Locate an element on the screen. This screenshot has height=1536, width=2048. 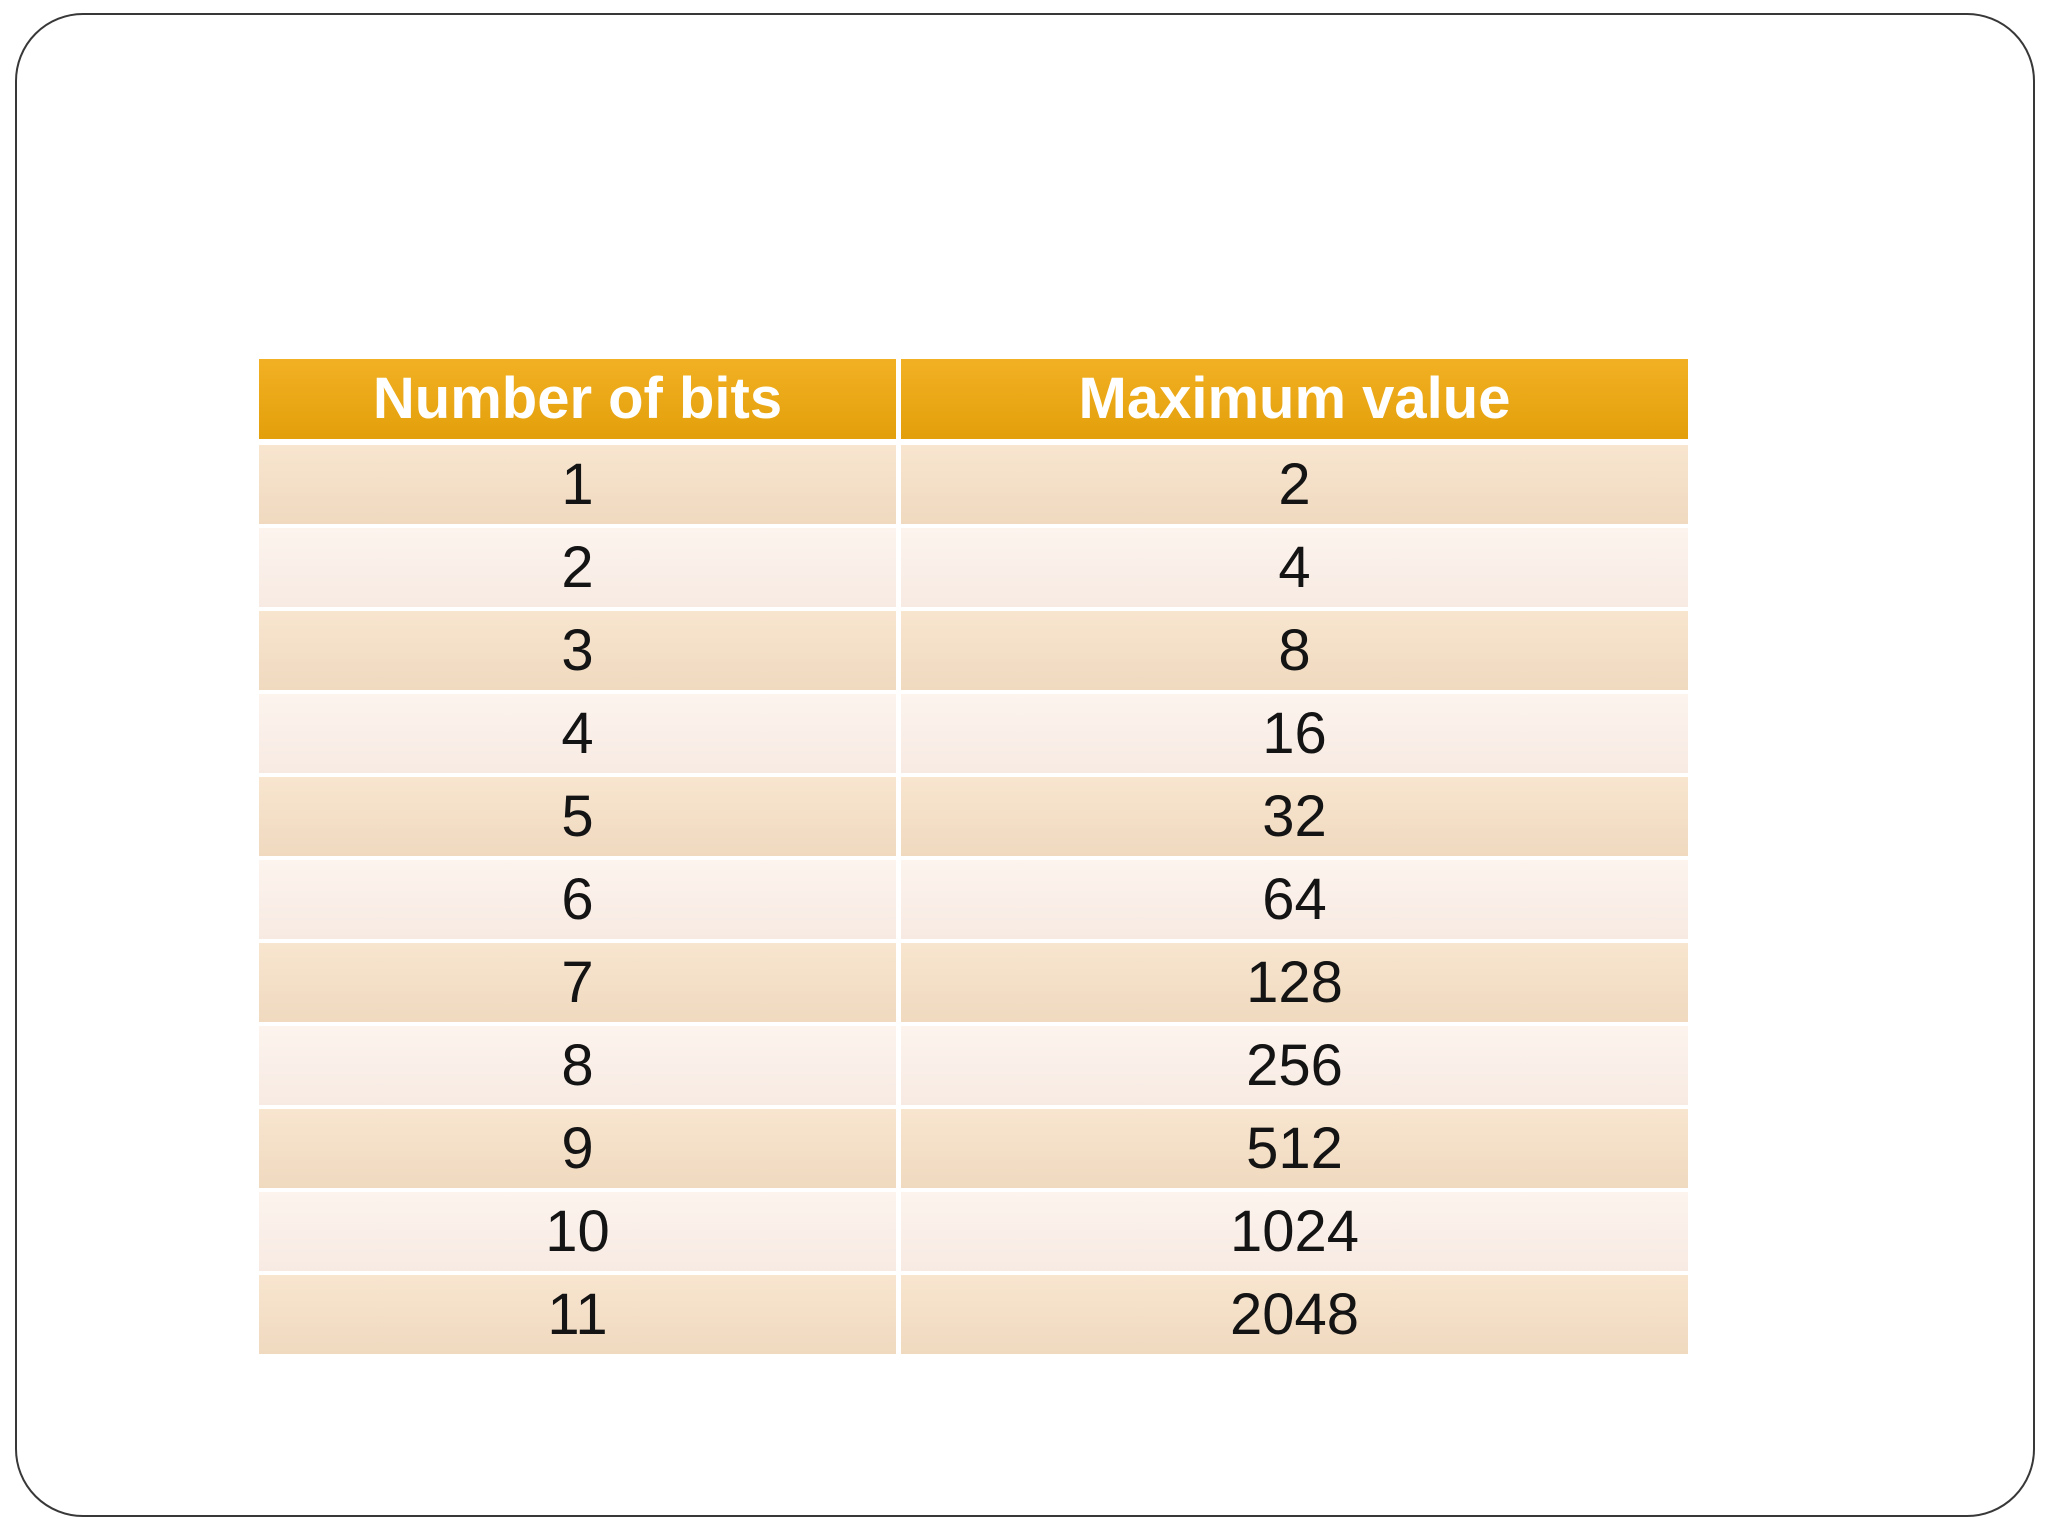
max-value-cell: 16 is located at coordinates (1294, 733).